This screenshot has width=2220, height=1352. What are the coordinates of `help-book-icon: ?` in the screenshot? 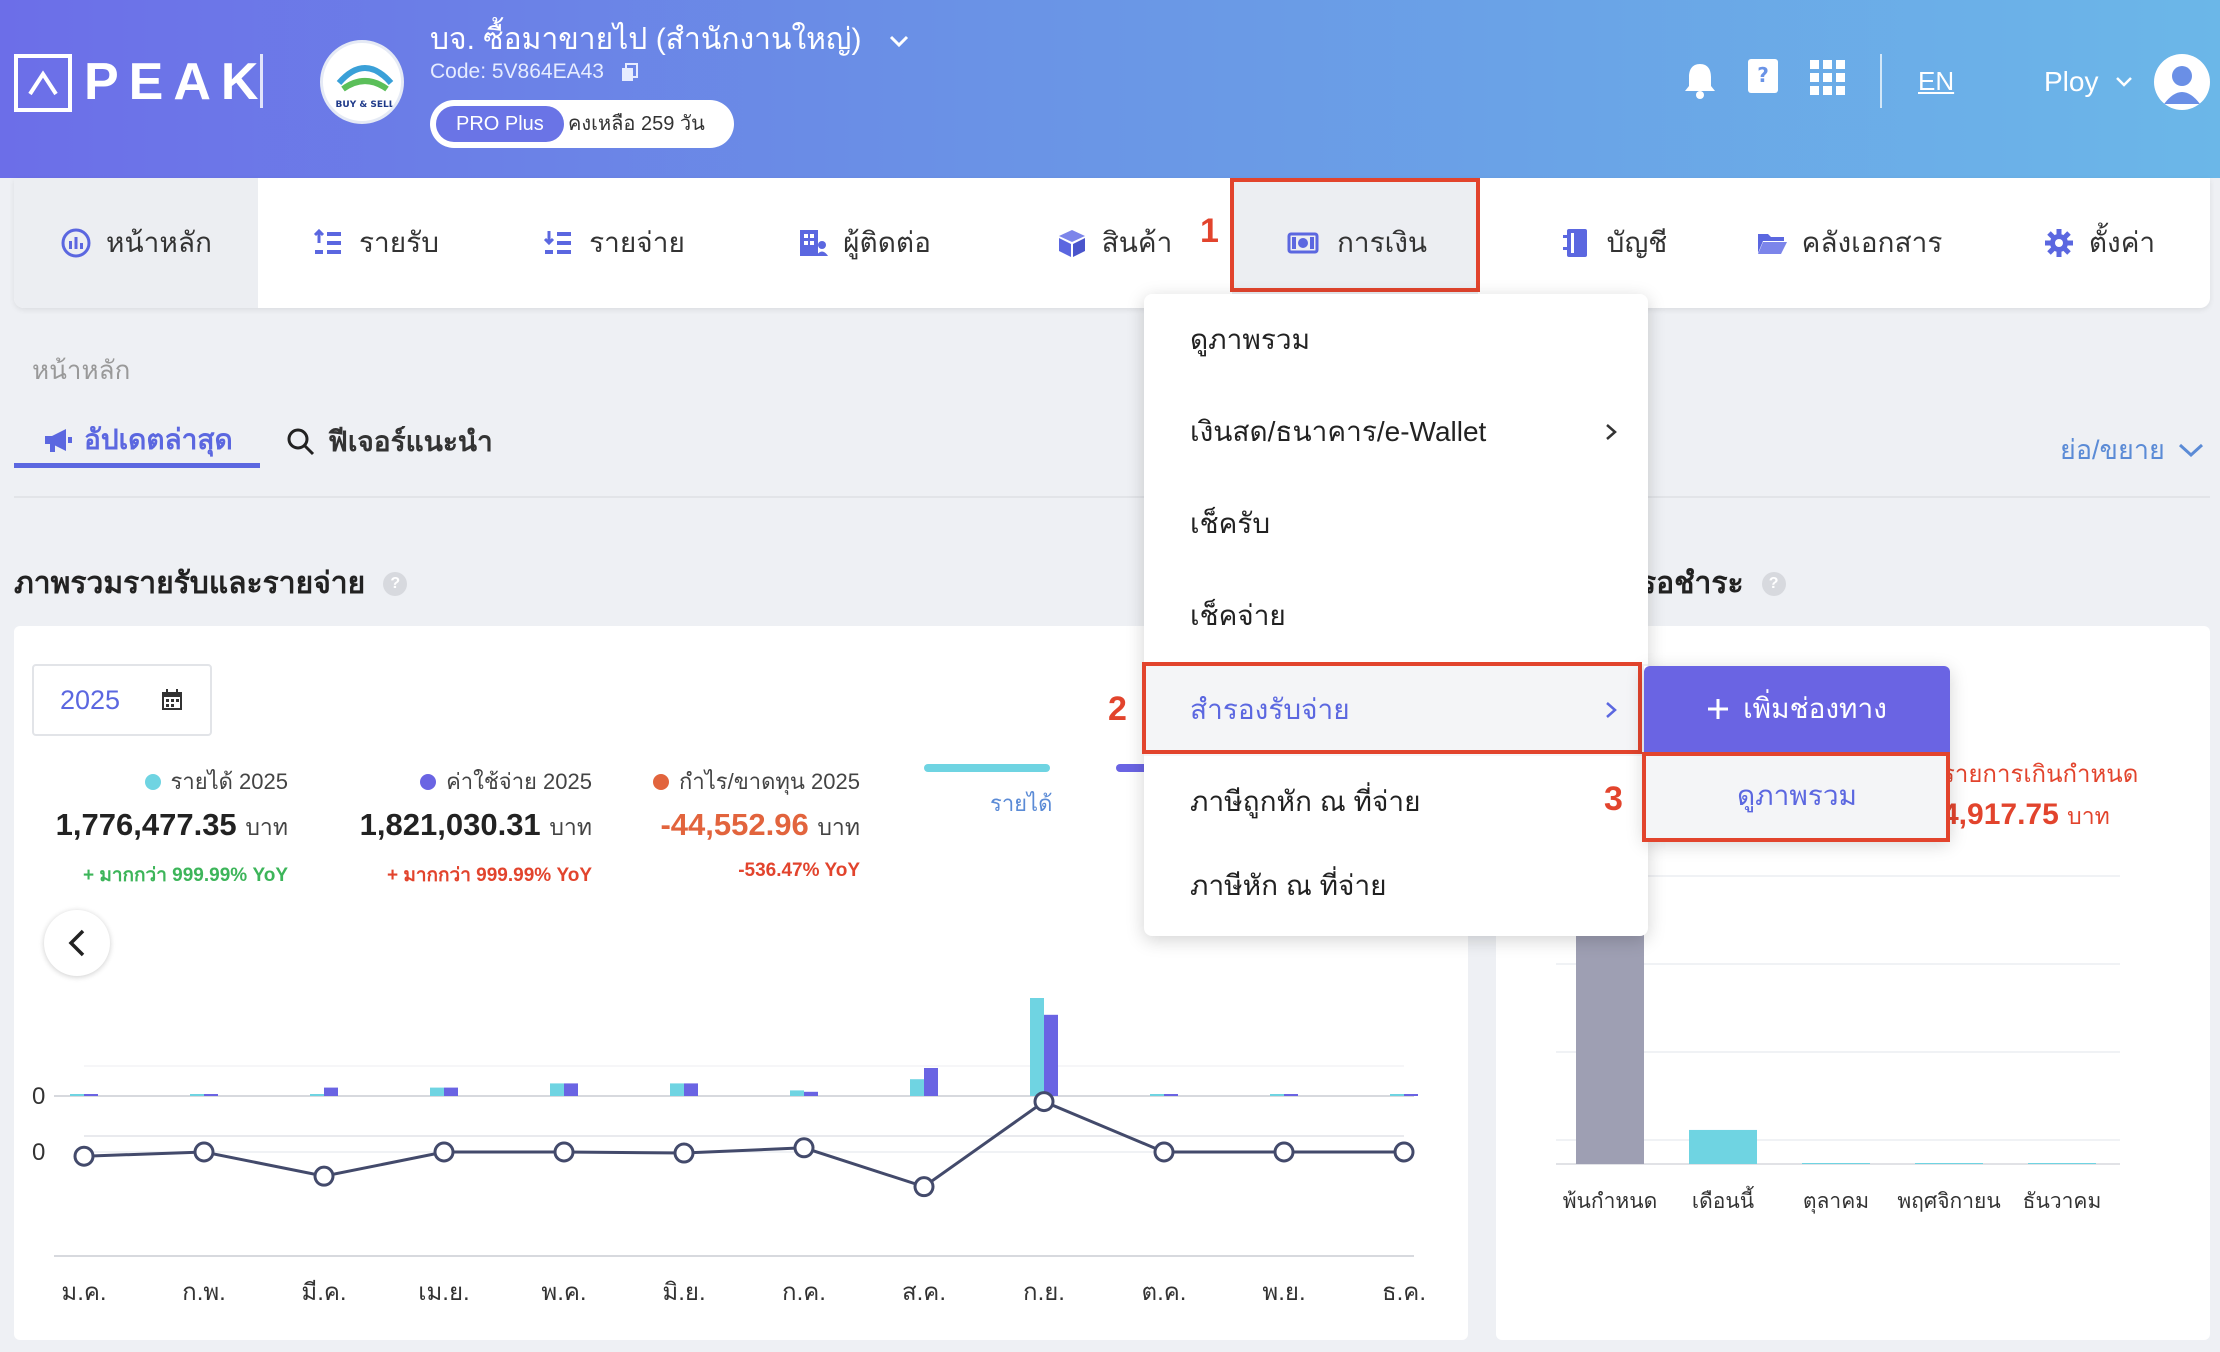 It's located at (1763, 76).